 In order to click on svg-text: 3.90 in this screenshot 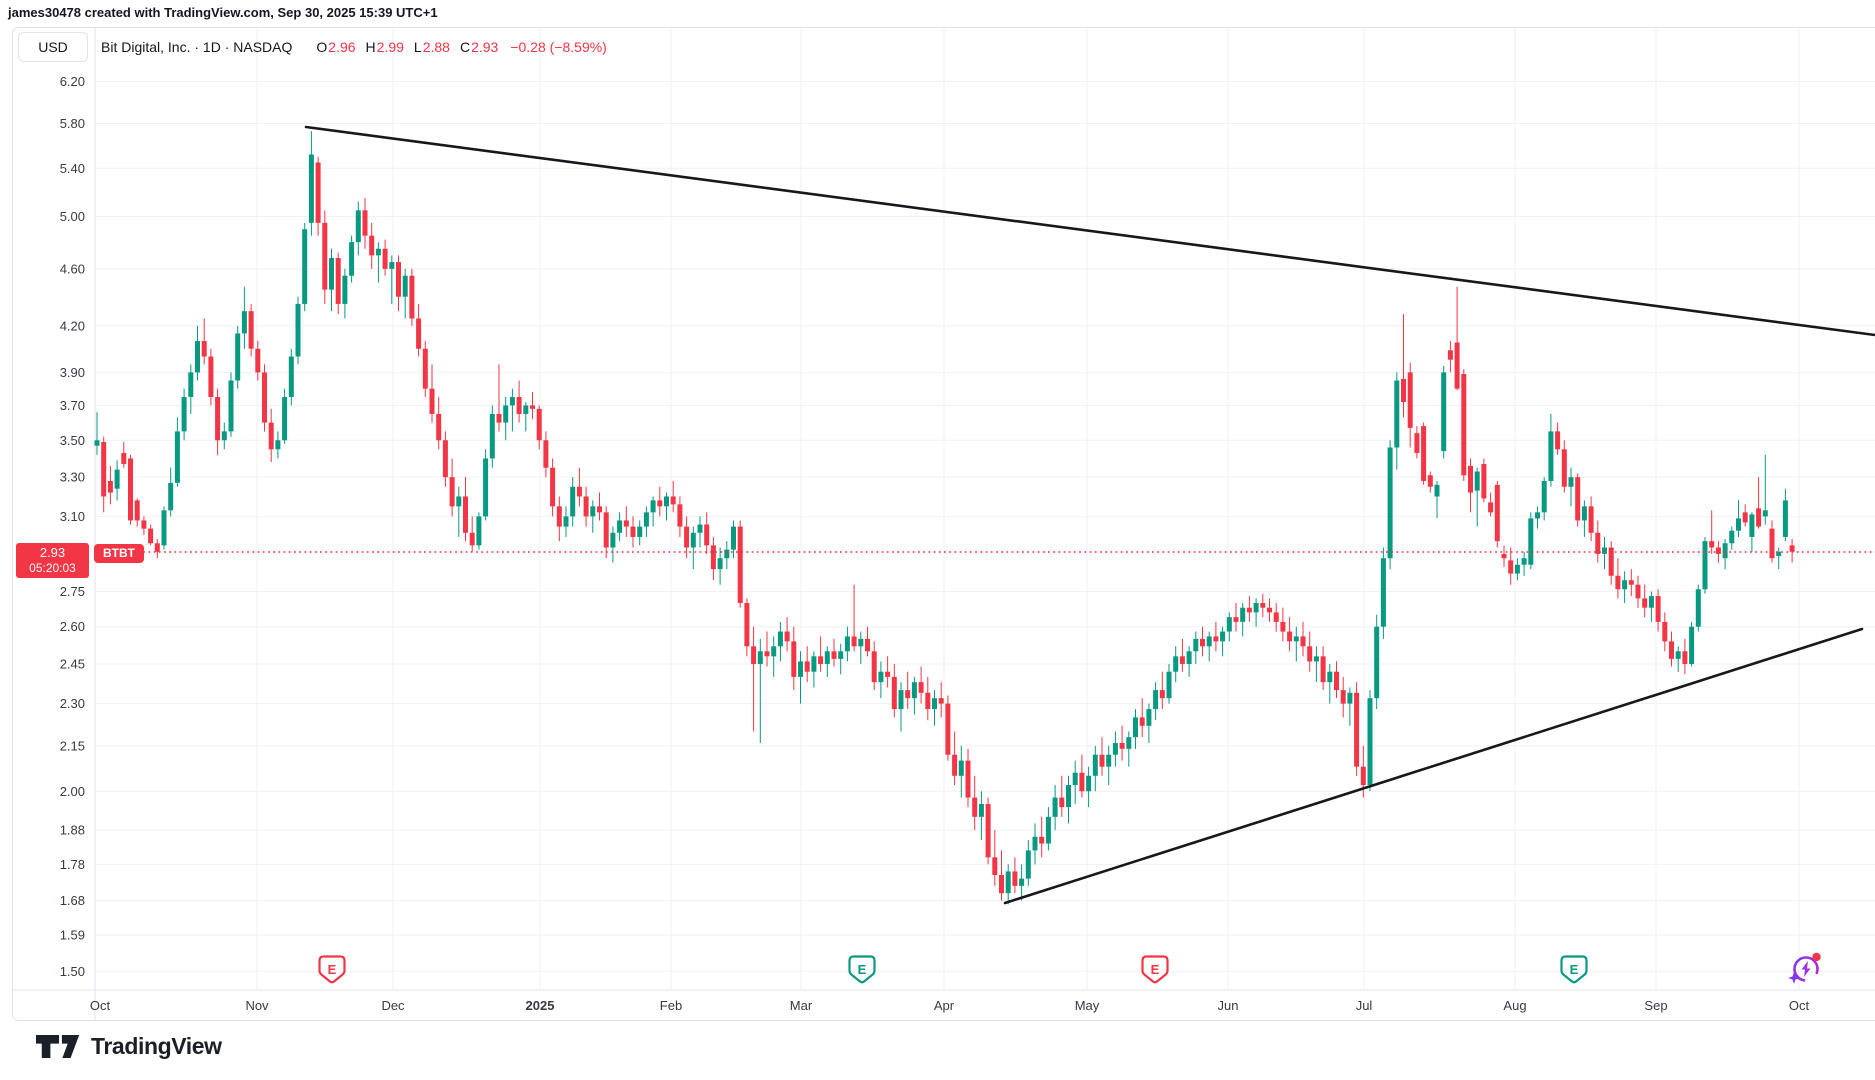, I will do `click(72, 372)`.